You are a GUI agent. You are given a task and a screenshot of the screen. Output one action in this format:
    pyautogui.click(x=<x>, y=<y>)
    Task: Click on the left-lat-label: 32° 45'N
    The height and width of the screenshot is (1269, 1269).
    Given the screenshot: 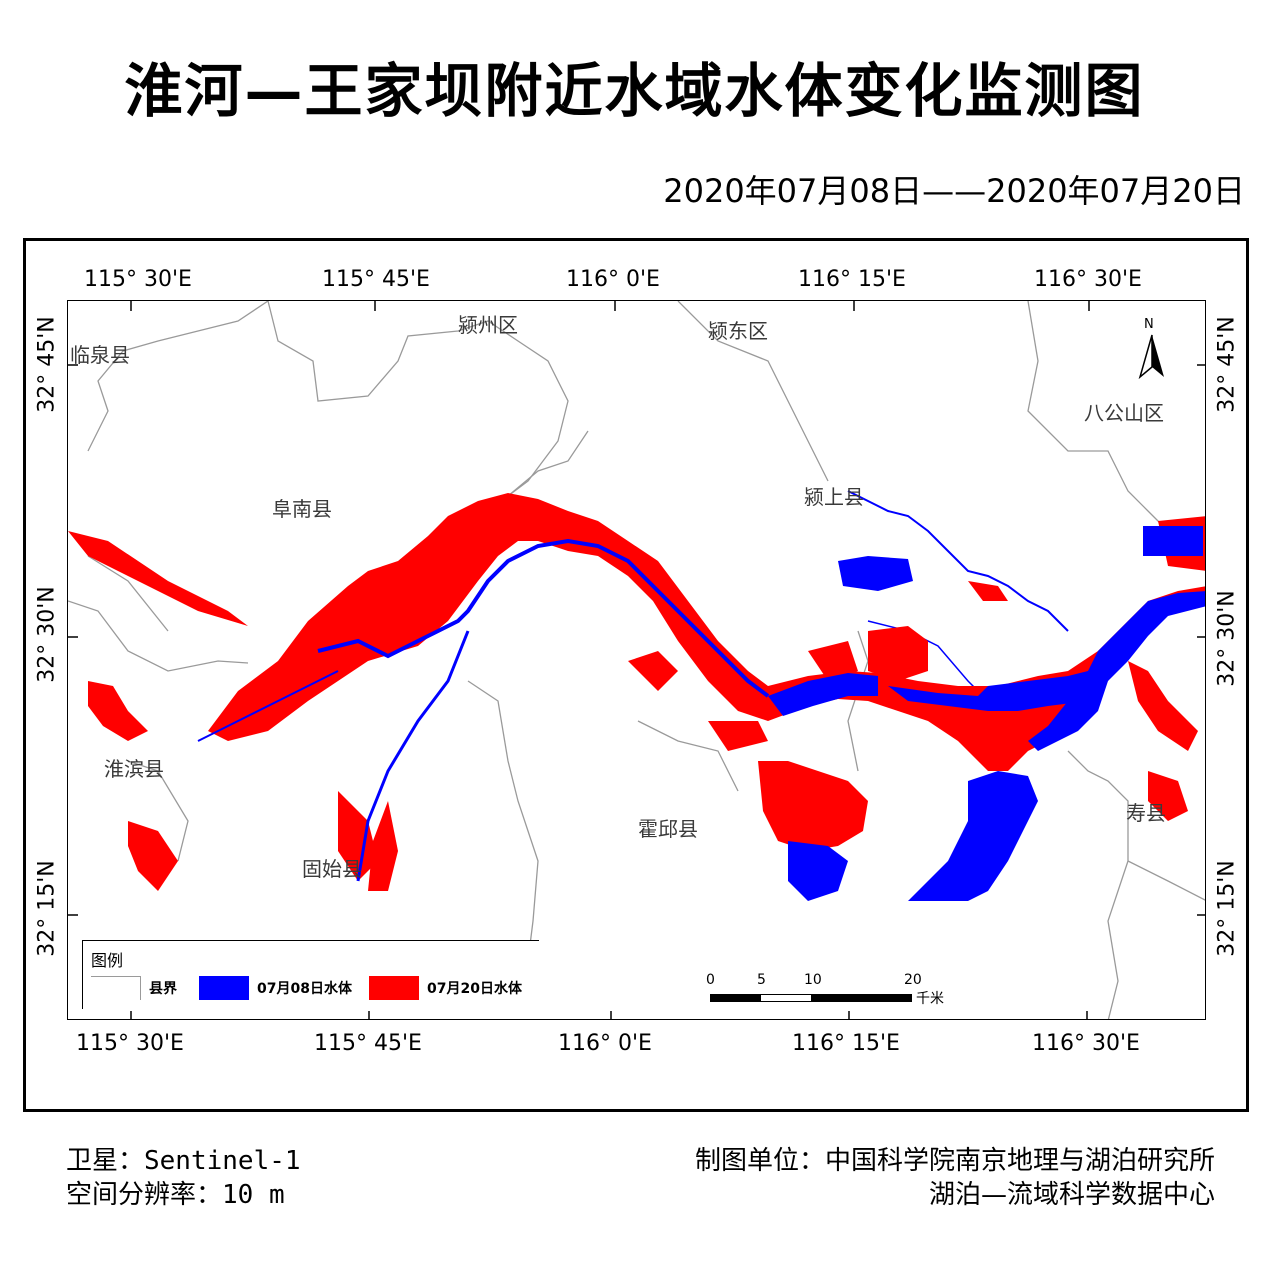 What is the action you would take?
    pyautogui.click(x=47, y=364)
    